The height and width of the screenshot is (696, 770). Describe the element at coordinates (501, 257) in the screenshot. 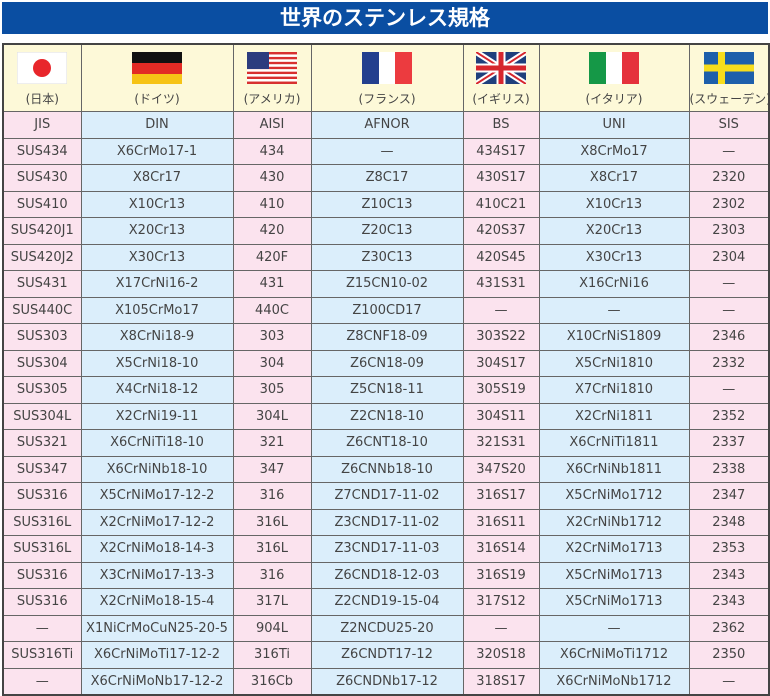

I see `table-cell: 420S45` at that location.